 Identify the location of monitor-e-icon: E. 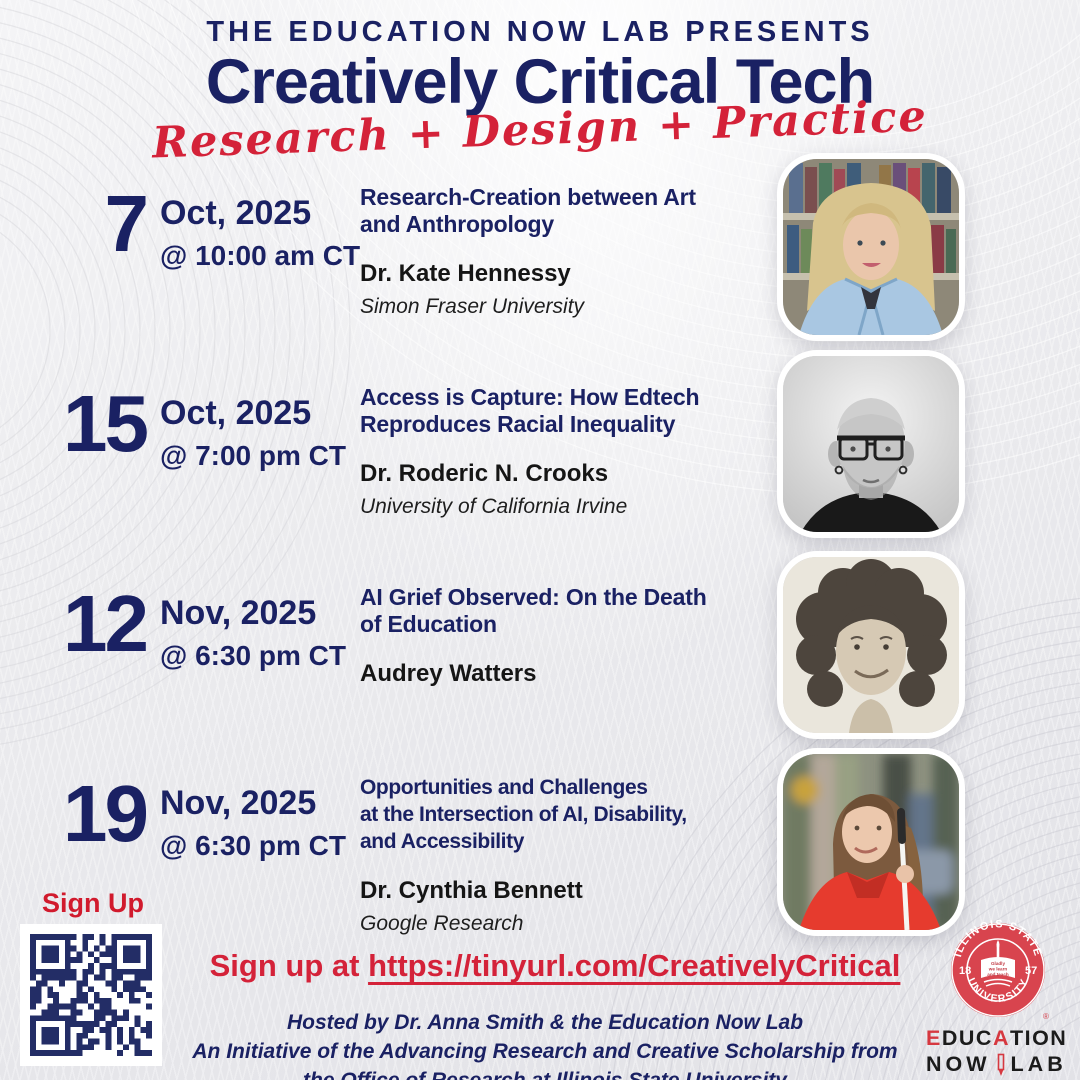
(934, 1038).